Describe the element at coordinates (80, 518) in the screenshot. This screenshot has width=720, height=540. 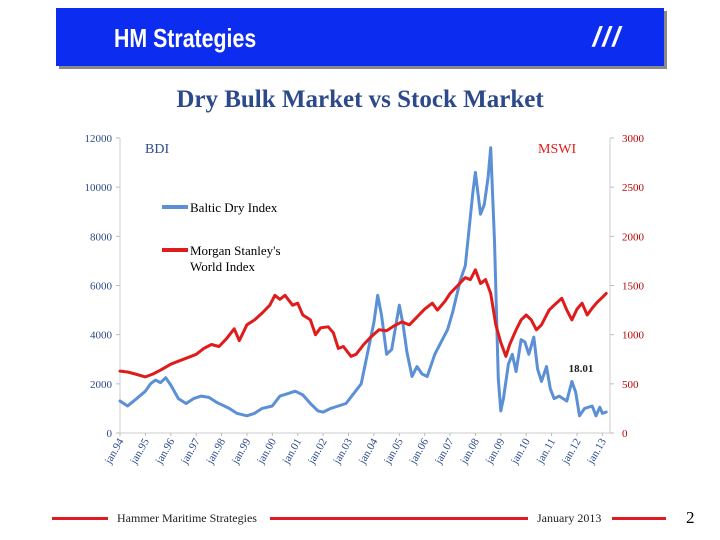
I see `footer-line-left` at that location.